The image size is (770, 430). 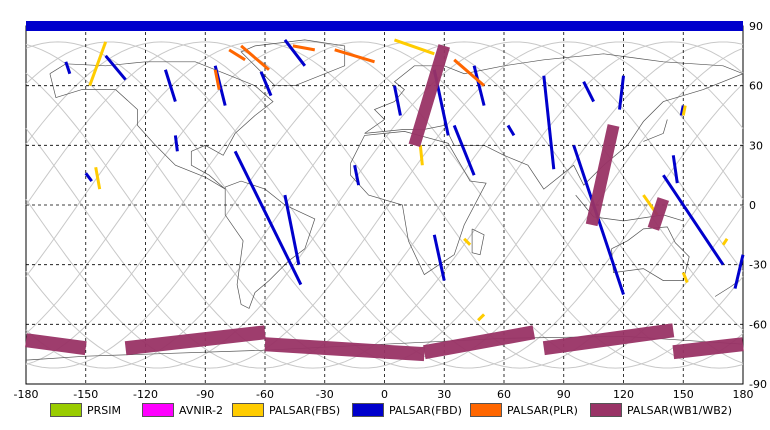 I want to click on y-tick-label: -90, so click(x=758, y=384).